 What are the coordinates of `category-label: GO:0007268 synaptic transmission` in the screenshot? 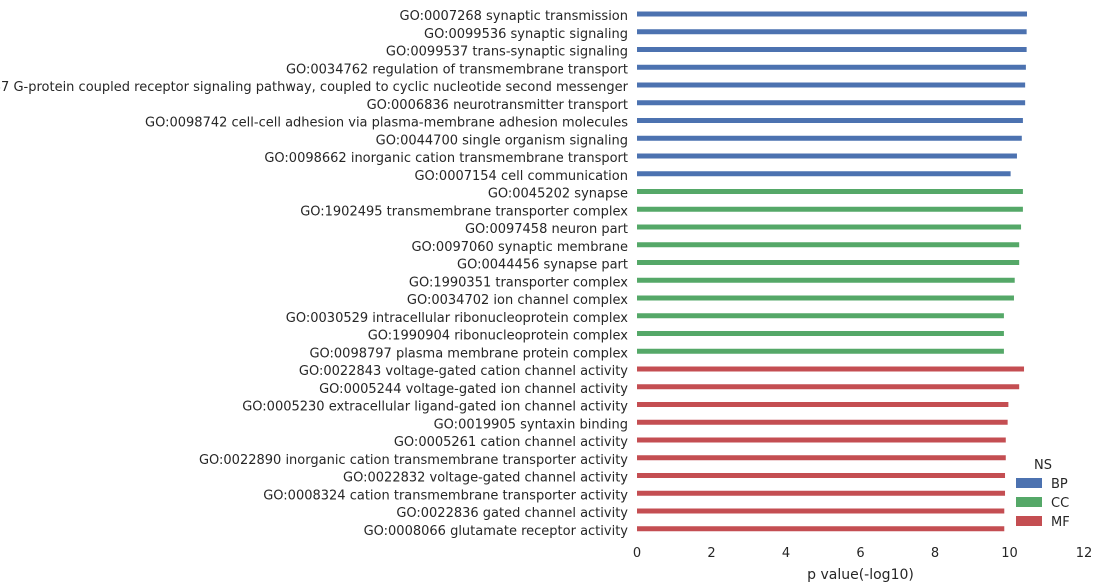 It's located at (514, 16).